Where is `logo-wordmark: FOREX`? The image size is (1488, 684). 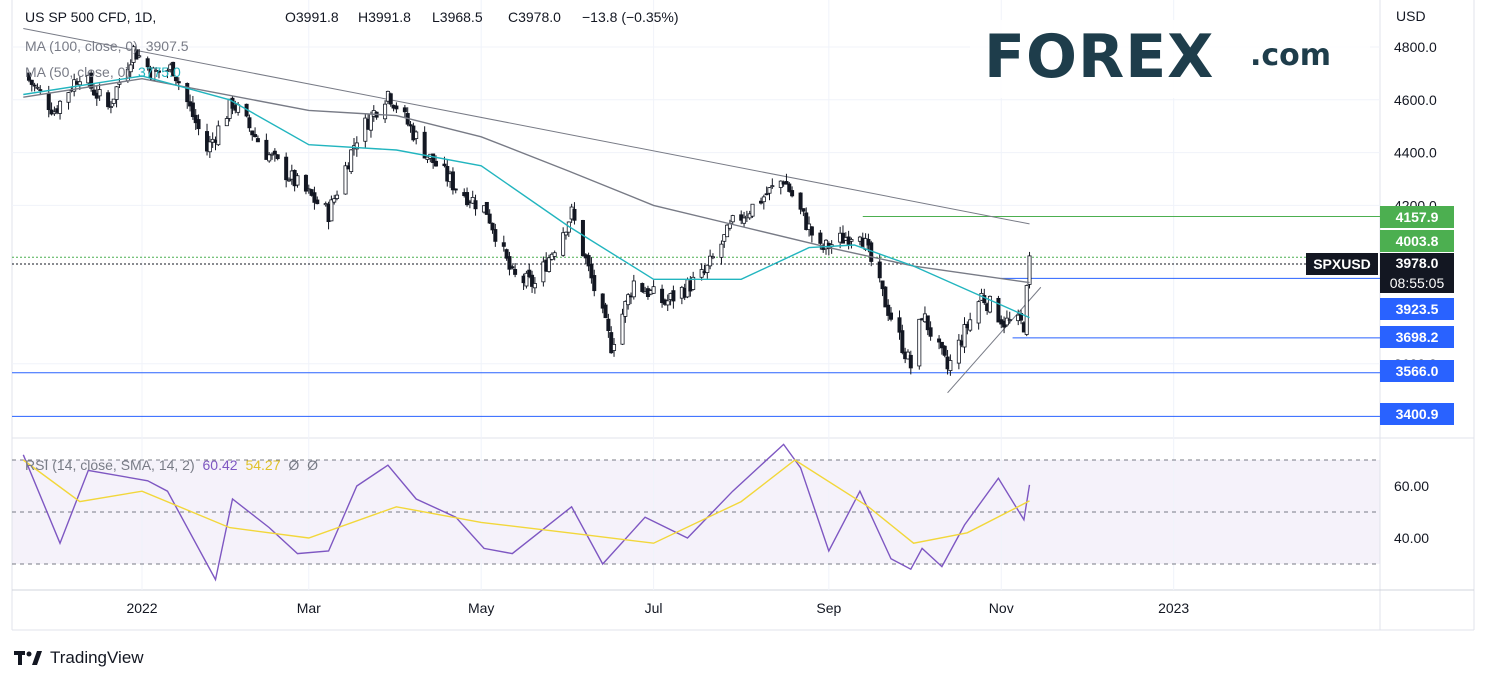 logo-wordmark: FOREX is located at coordinates (1099, 57).